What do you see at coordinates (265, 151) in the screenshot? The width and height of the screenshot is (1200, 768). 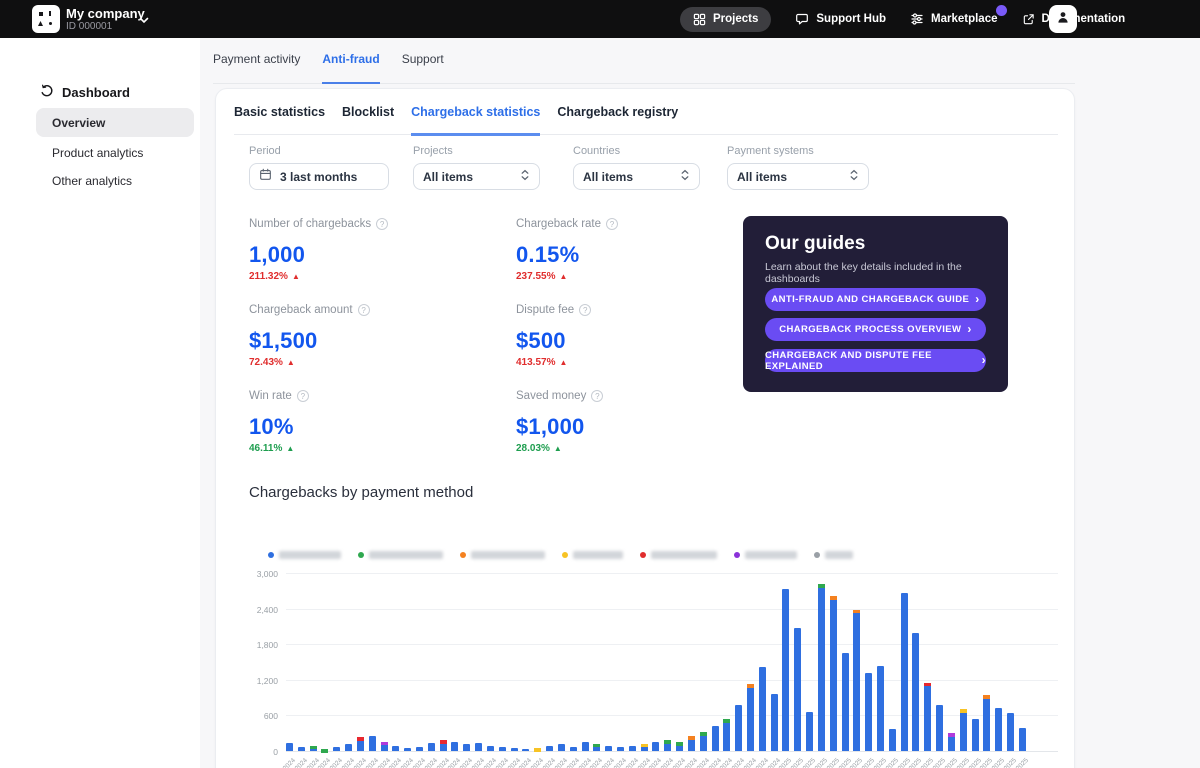 I see `filter-period-label: Period` at bounding box center [265, 151].